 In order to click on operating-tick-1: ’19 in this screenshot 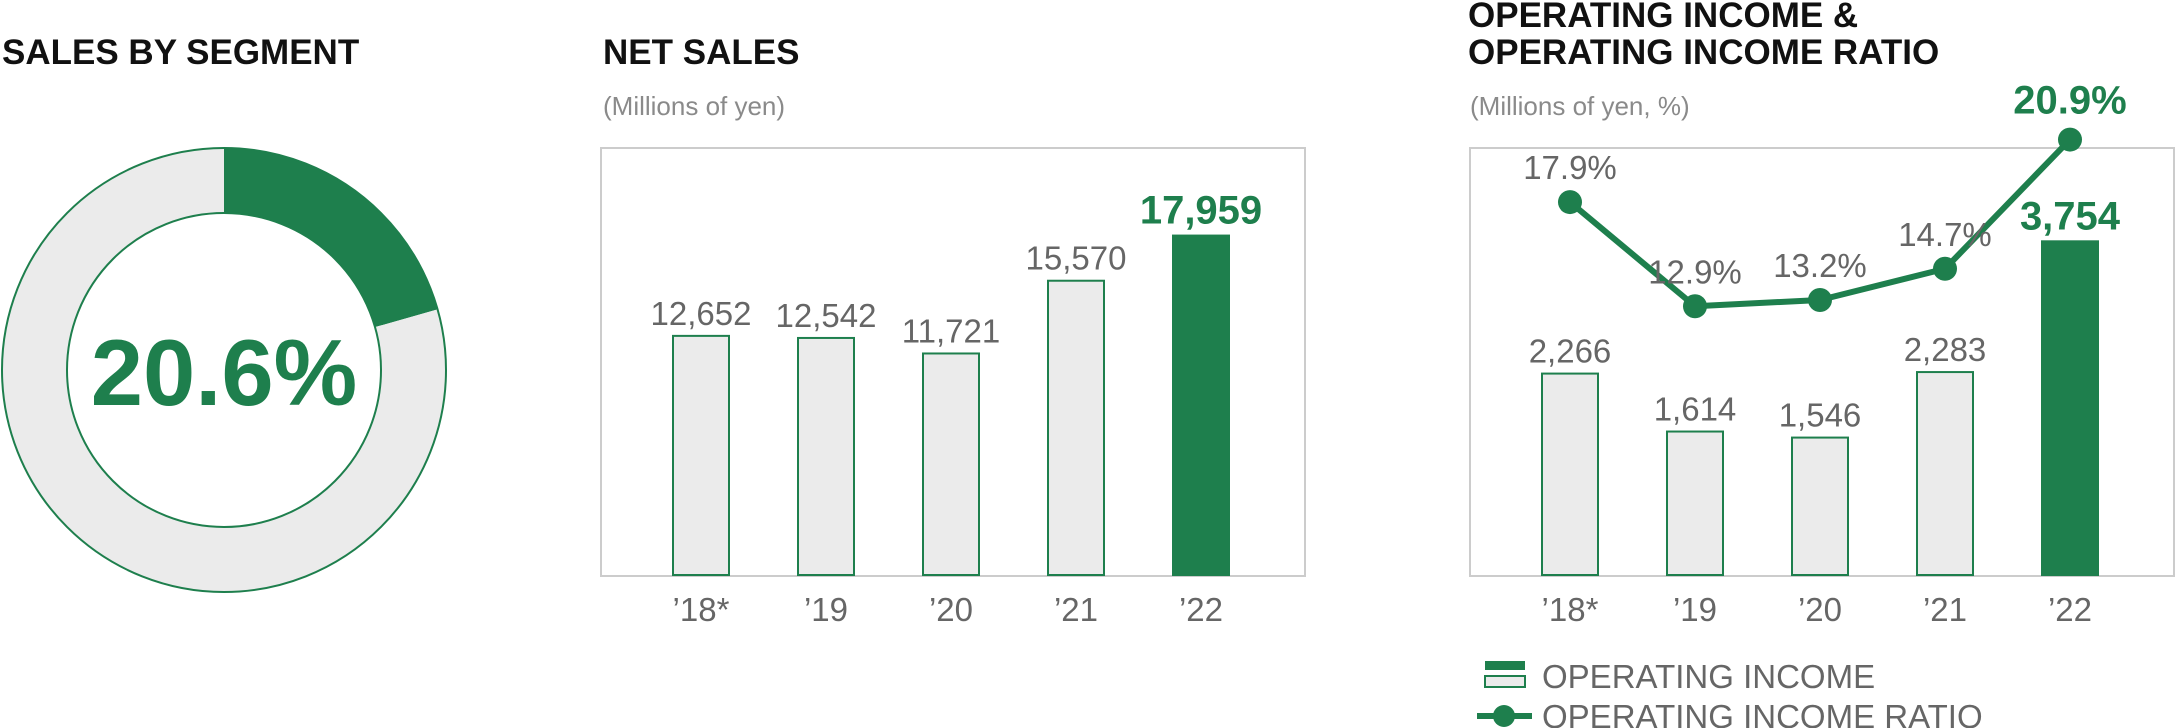, I will do `click(1695, 609)`.